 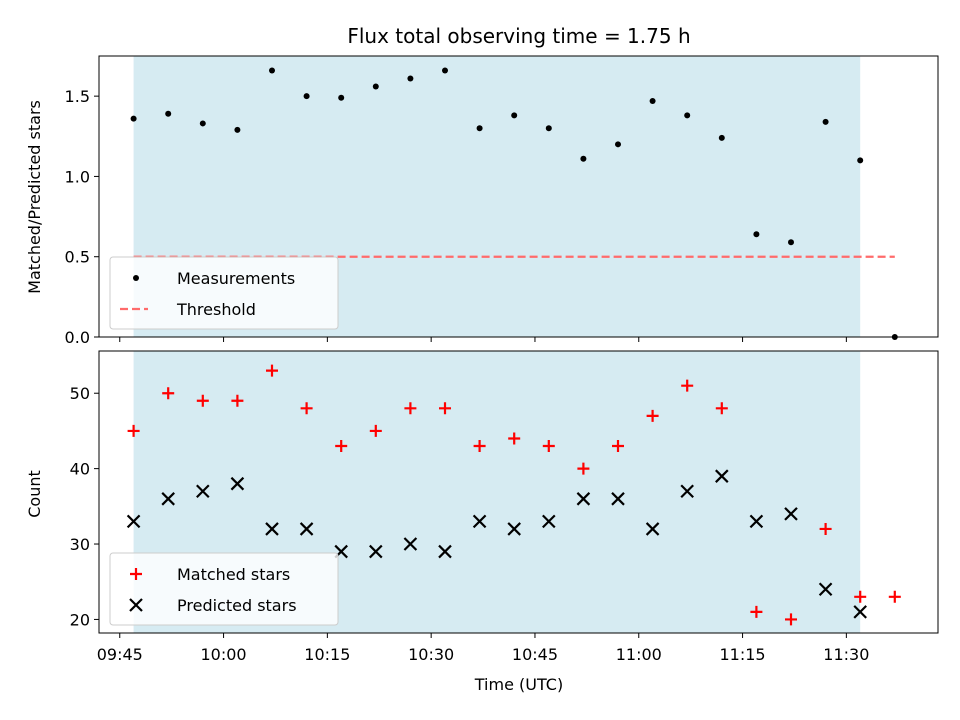 What do you see at coordinates (77, 257) in the screenshot?
I see `y-tick-label: 0.5` at bounding box center [77, 257].